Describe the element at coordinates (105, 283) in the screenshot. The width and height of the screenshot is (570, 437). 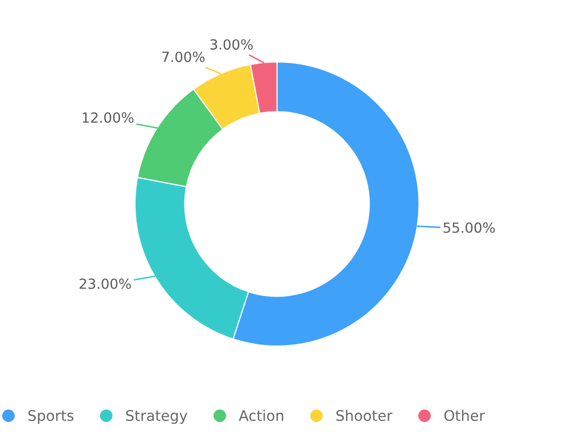
I see `data-label: 23.00%` at that location.